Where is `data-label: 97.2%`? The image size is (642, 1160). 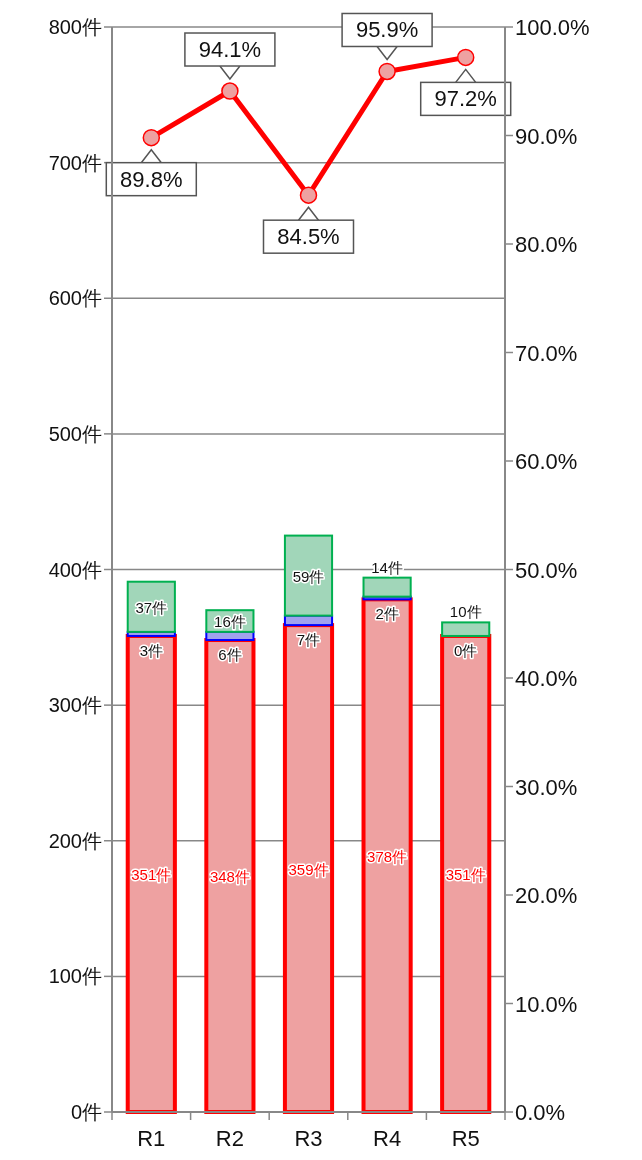
data-label: 97.2% is located at coordinates (465, 99).